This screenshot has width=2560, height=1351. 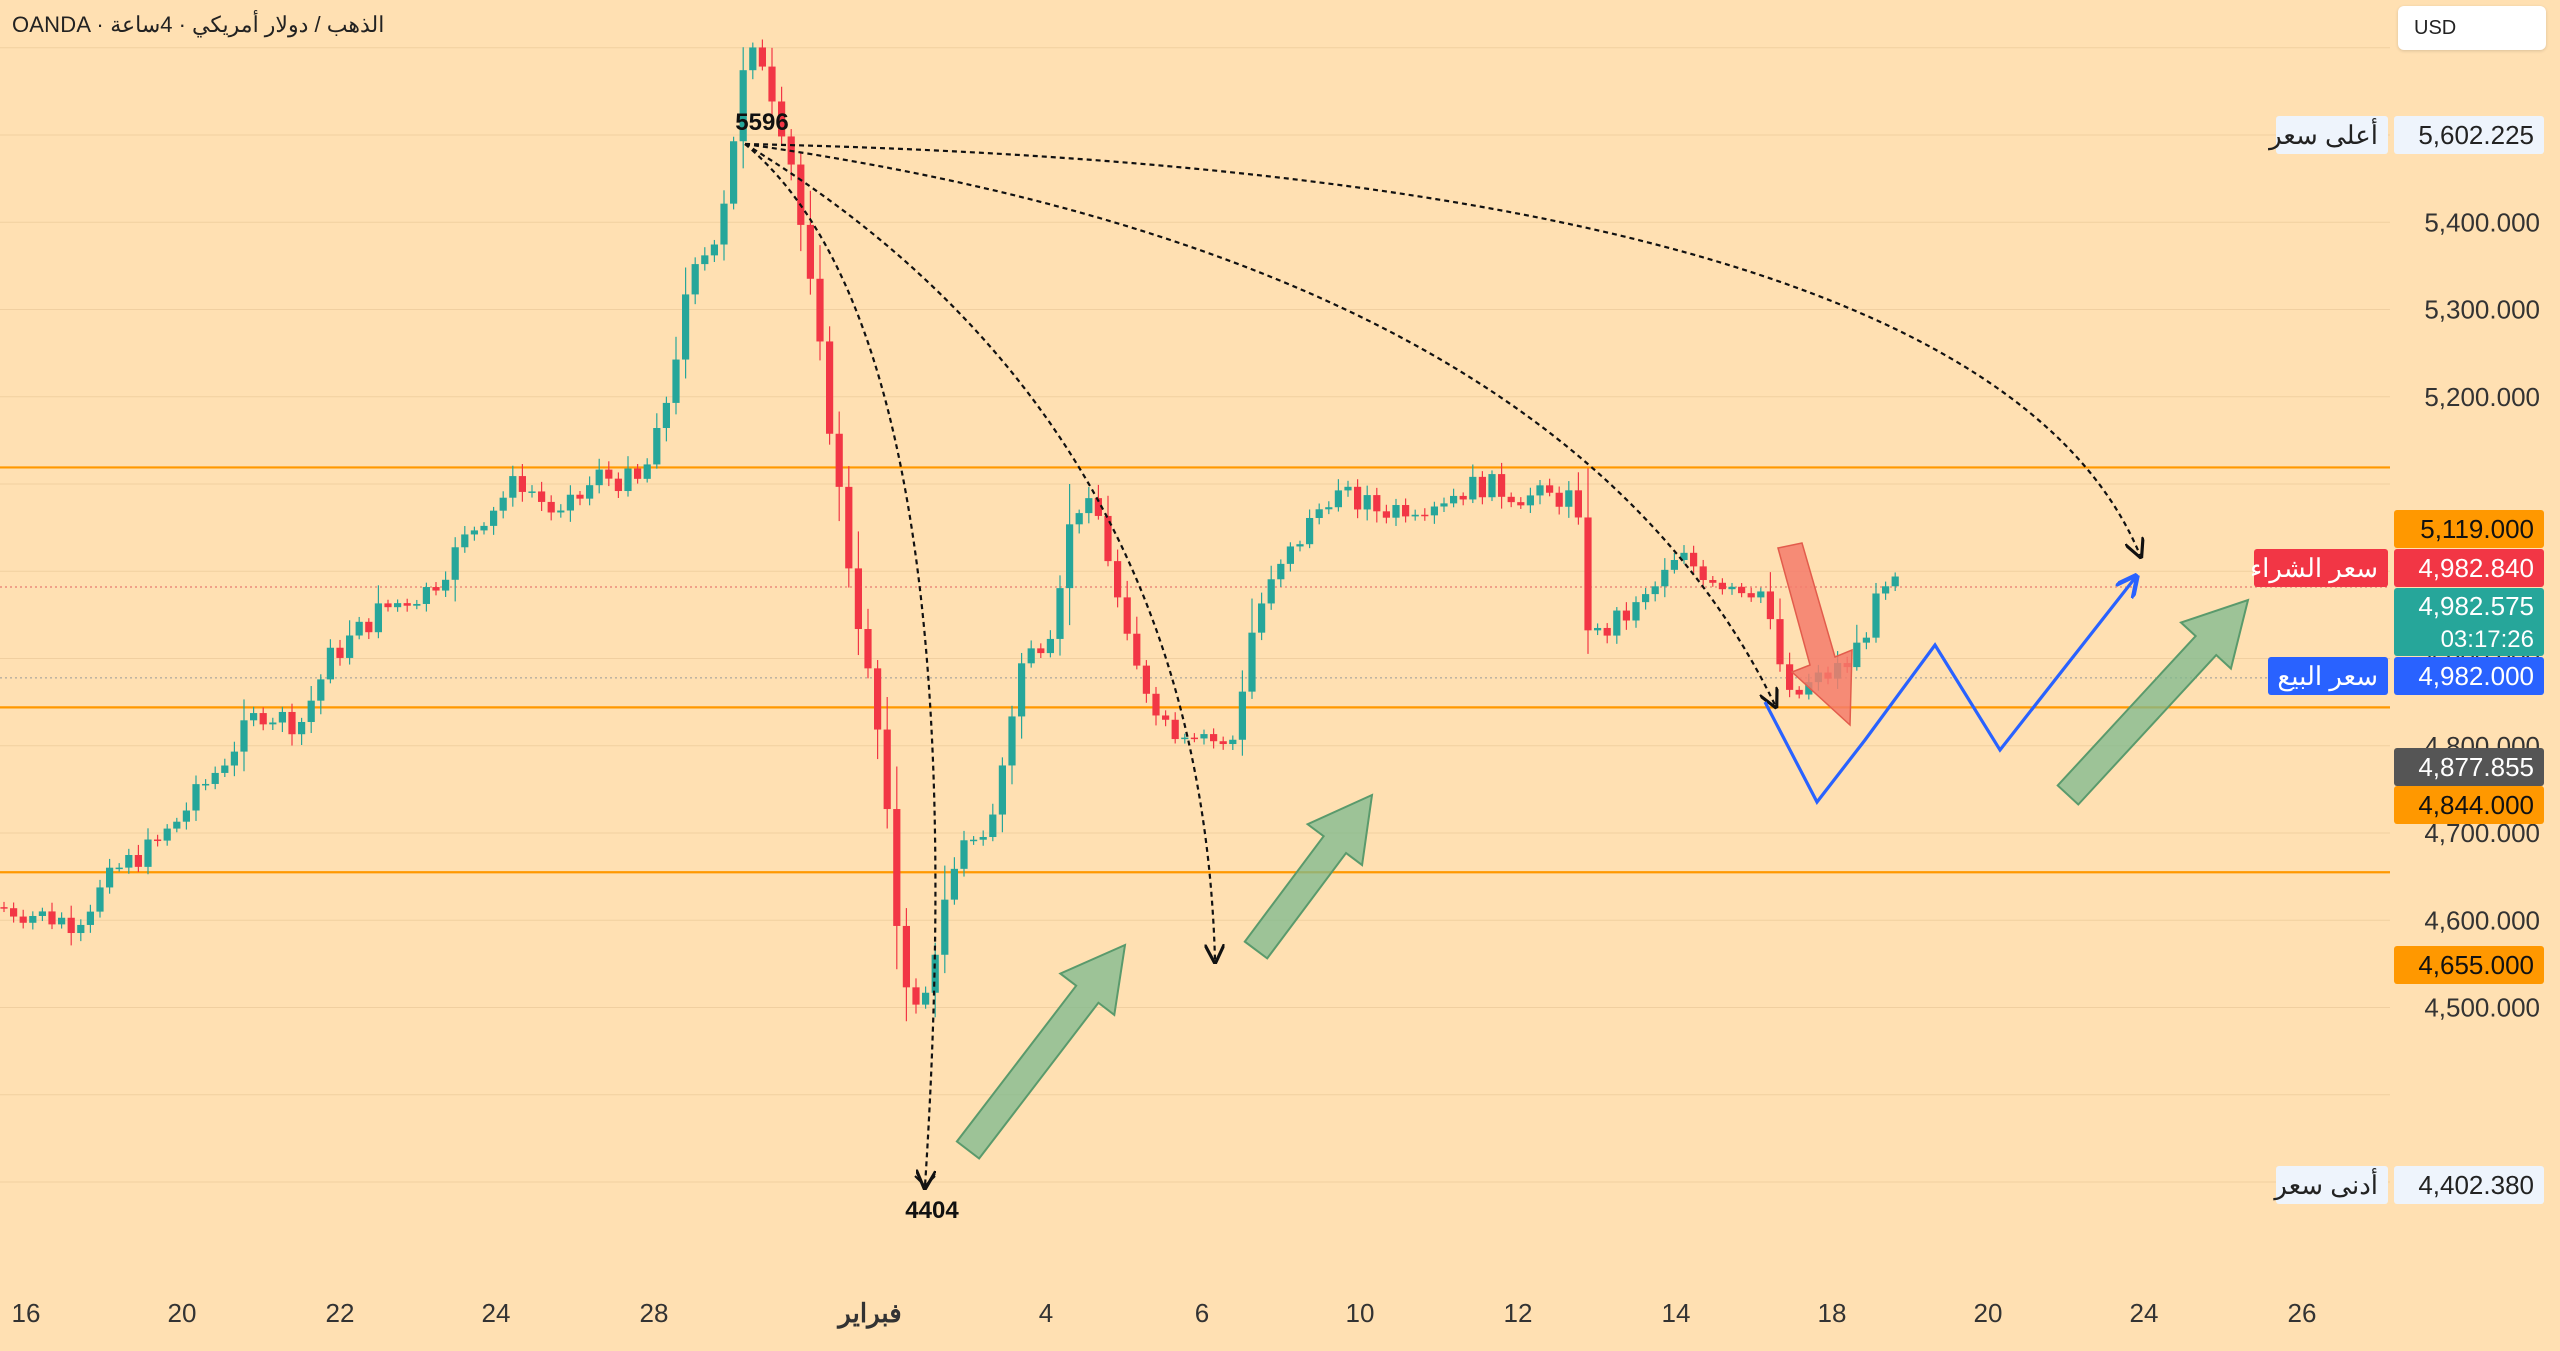 What do you see at coordinates (2482, 920) in the screenshot?
I see `y-tick-label: 4,600.000` at bounding box center [2482, 920].